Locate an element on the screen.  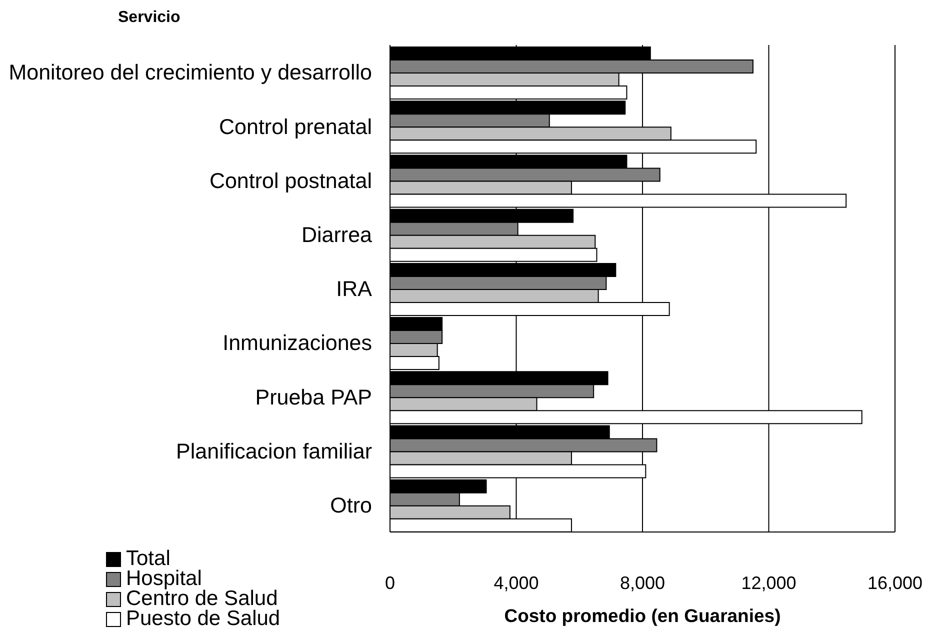
y-axis-title: Servicio is located at coordinates (149, 18).